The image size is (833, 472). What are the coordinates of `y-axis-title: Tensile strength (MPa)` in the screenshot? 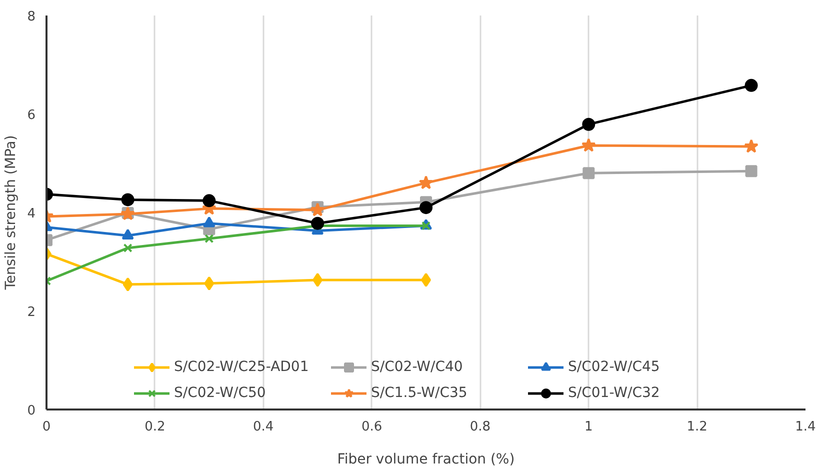 It's located at (11, 213).